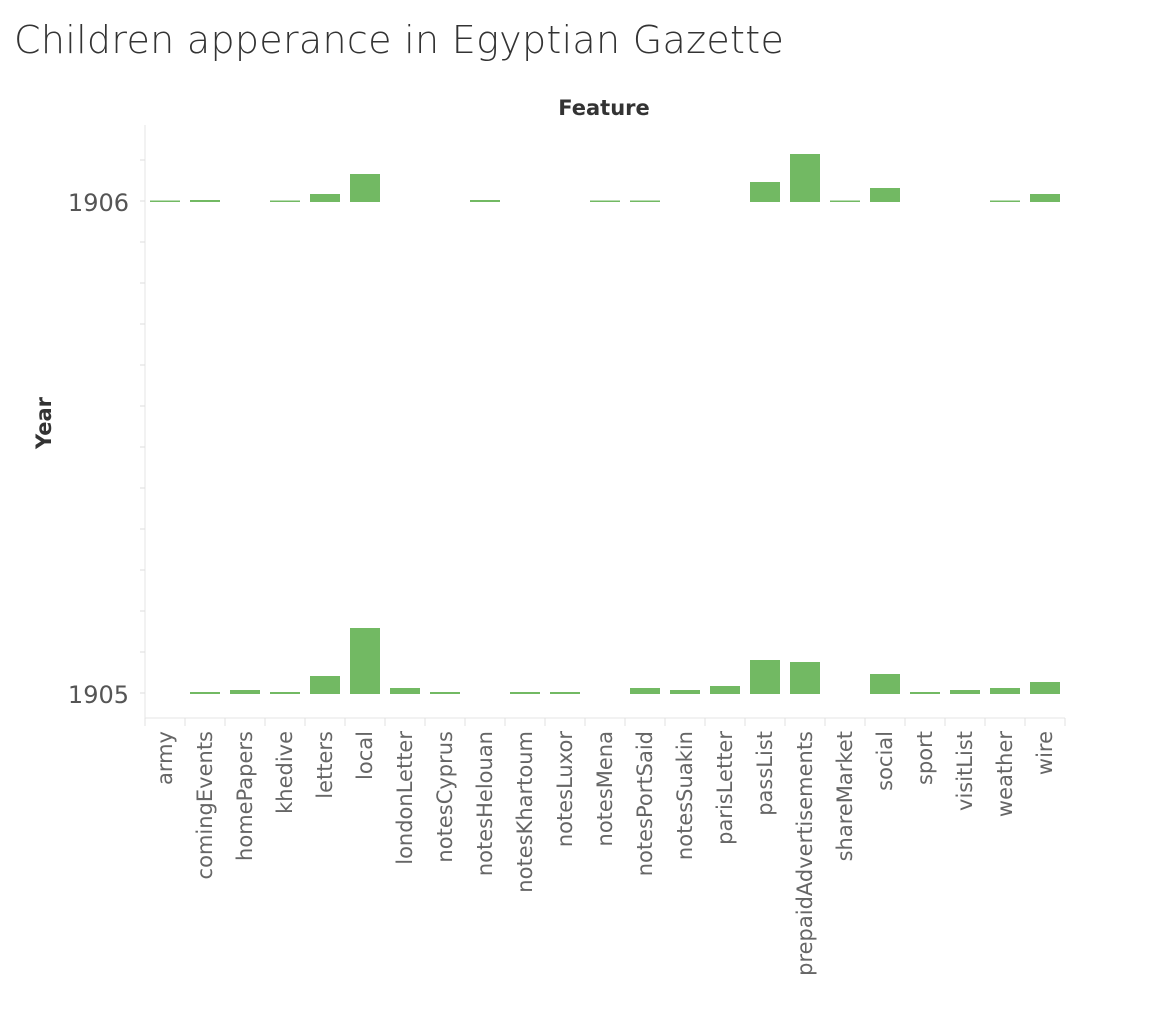  What do you see at coordinates (965, 771) in the screenshot?
I see `x-tick-label: visitList` at bounding box center [965, 771].